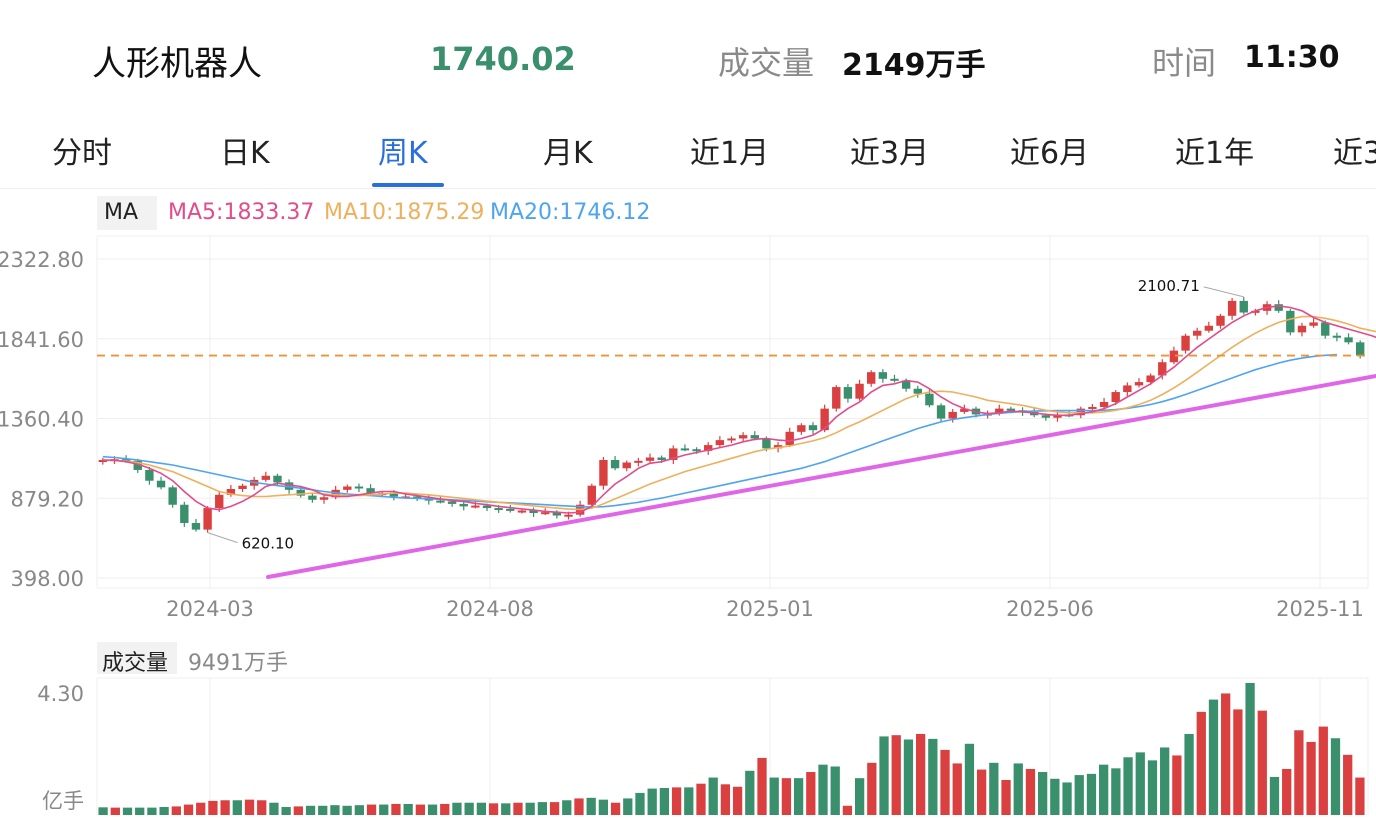  Describe the element at coordinates (135, 663) in the screenshot. I see `volume-selector-label: 成交量` at that location.